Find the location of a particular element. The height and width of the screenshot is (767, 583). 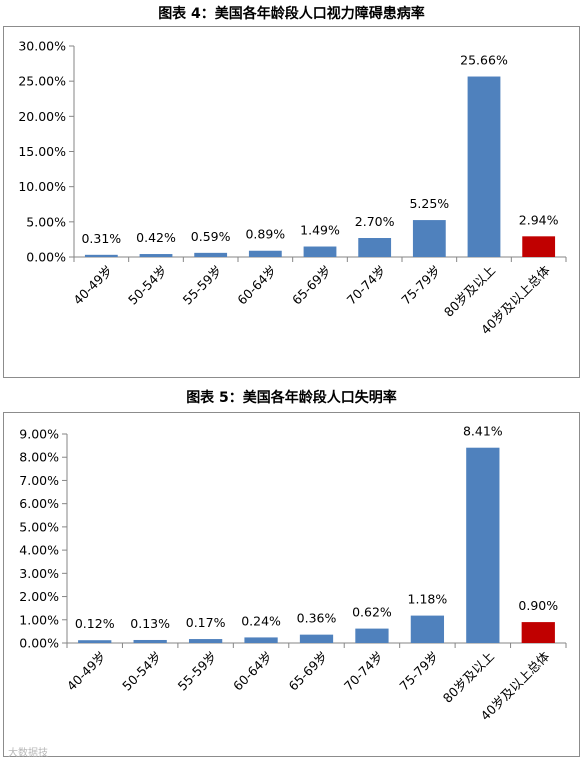

chart-1-data-label: 0.89% is located at coordinates (265, 234).